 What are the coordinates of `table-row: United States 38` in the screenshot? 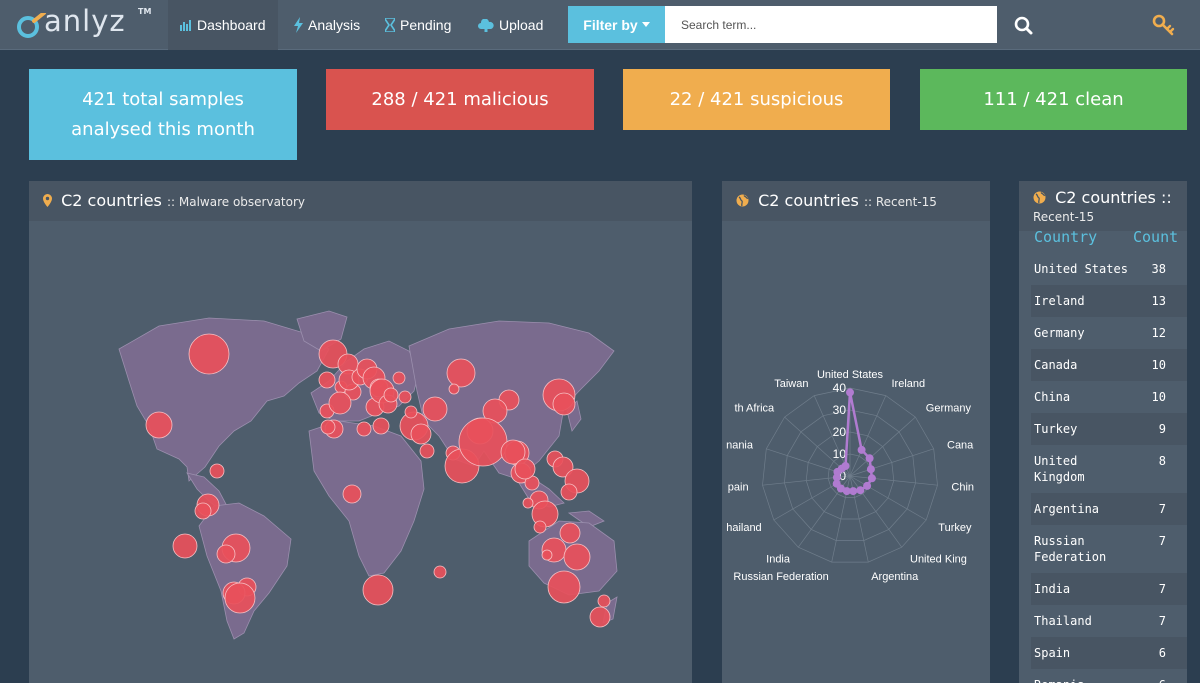 It's located at (1109, 269).